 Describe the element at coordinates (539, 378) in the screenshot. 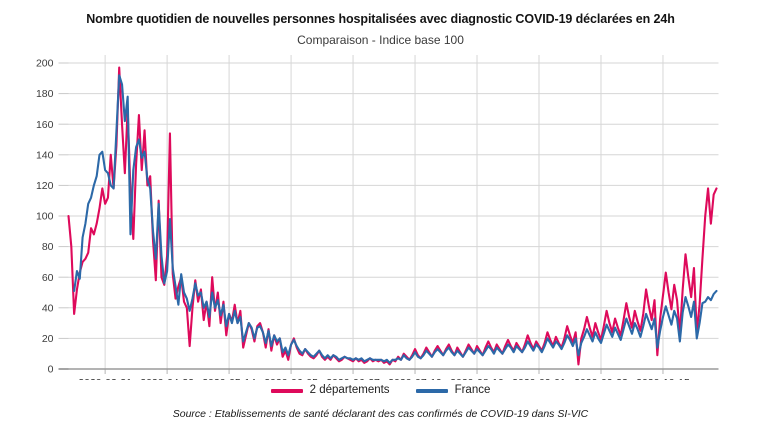

I see `x-tick-label: 2020-09-01` at that location.